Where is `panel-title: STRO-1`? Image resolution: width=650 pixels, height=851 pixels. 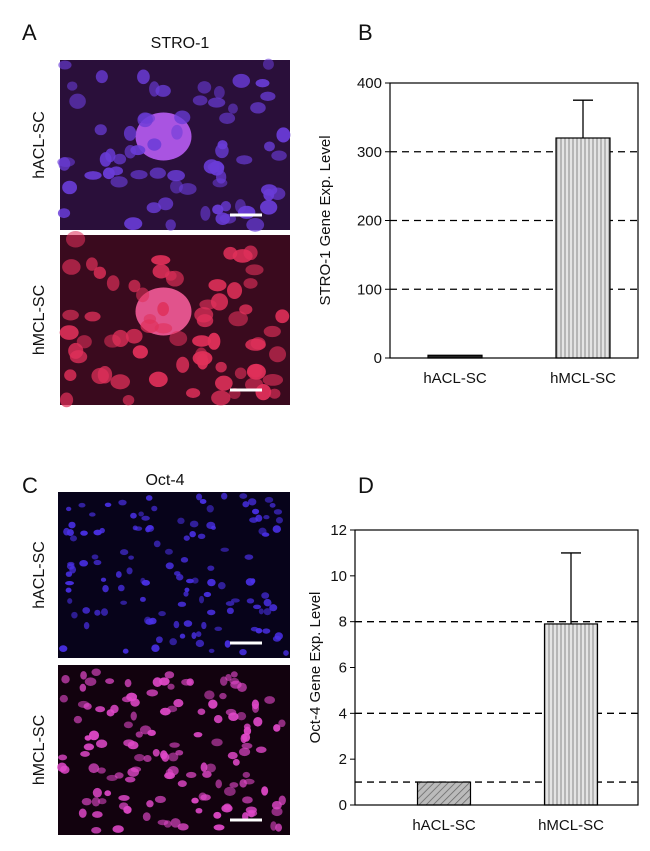 panel-title: STRO-1 is located at coordinates (180, 43).